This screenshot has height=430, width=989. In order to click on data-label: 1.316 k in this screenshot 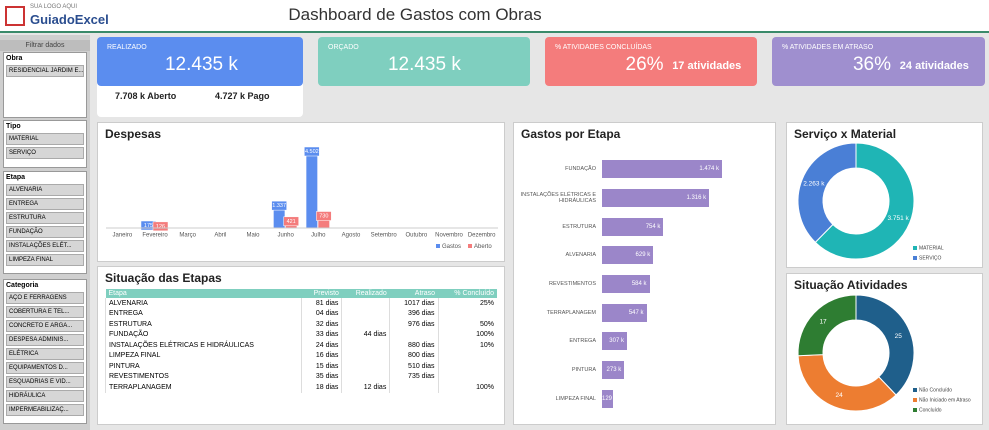, I will do `click(696, 198)`.